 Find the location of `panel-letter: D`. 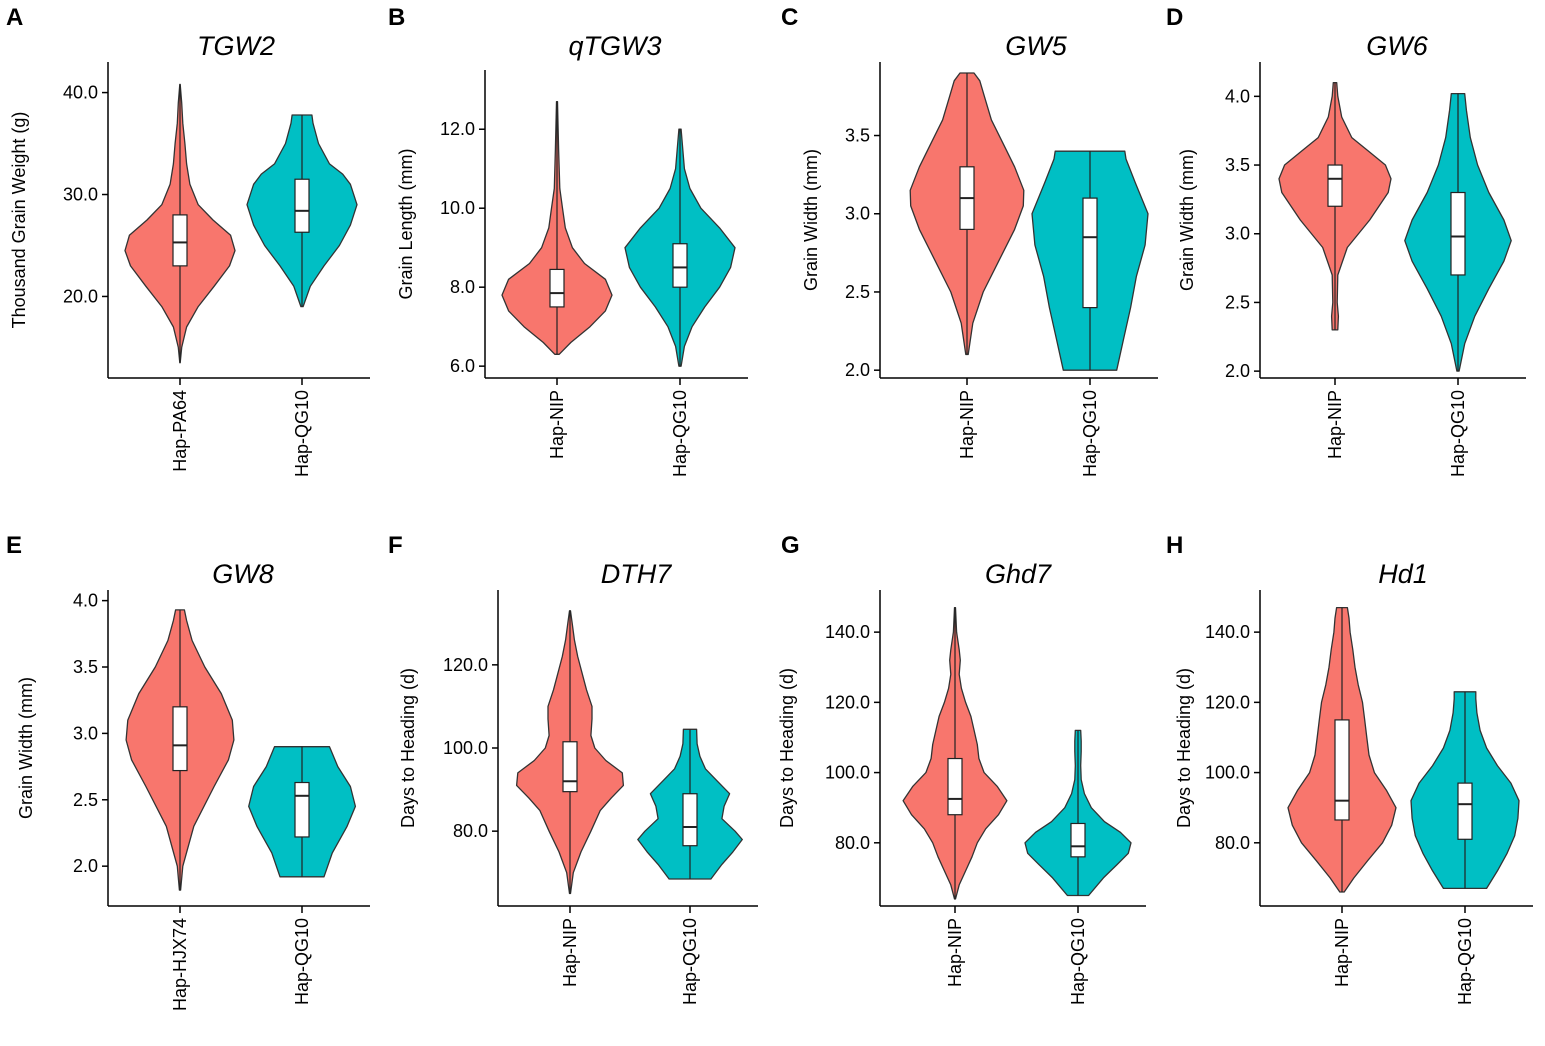

panel-letter: D is located at coordinates (1174, 17).